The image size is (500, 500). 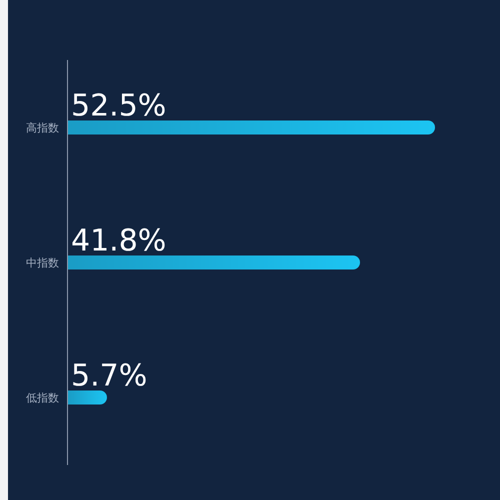 What do you see at coordinates (42, 128) in the screenshot?
I see `y-tick-label: 高指数` at bounding box center [42, 128].